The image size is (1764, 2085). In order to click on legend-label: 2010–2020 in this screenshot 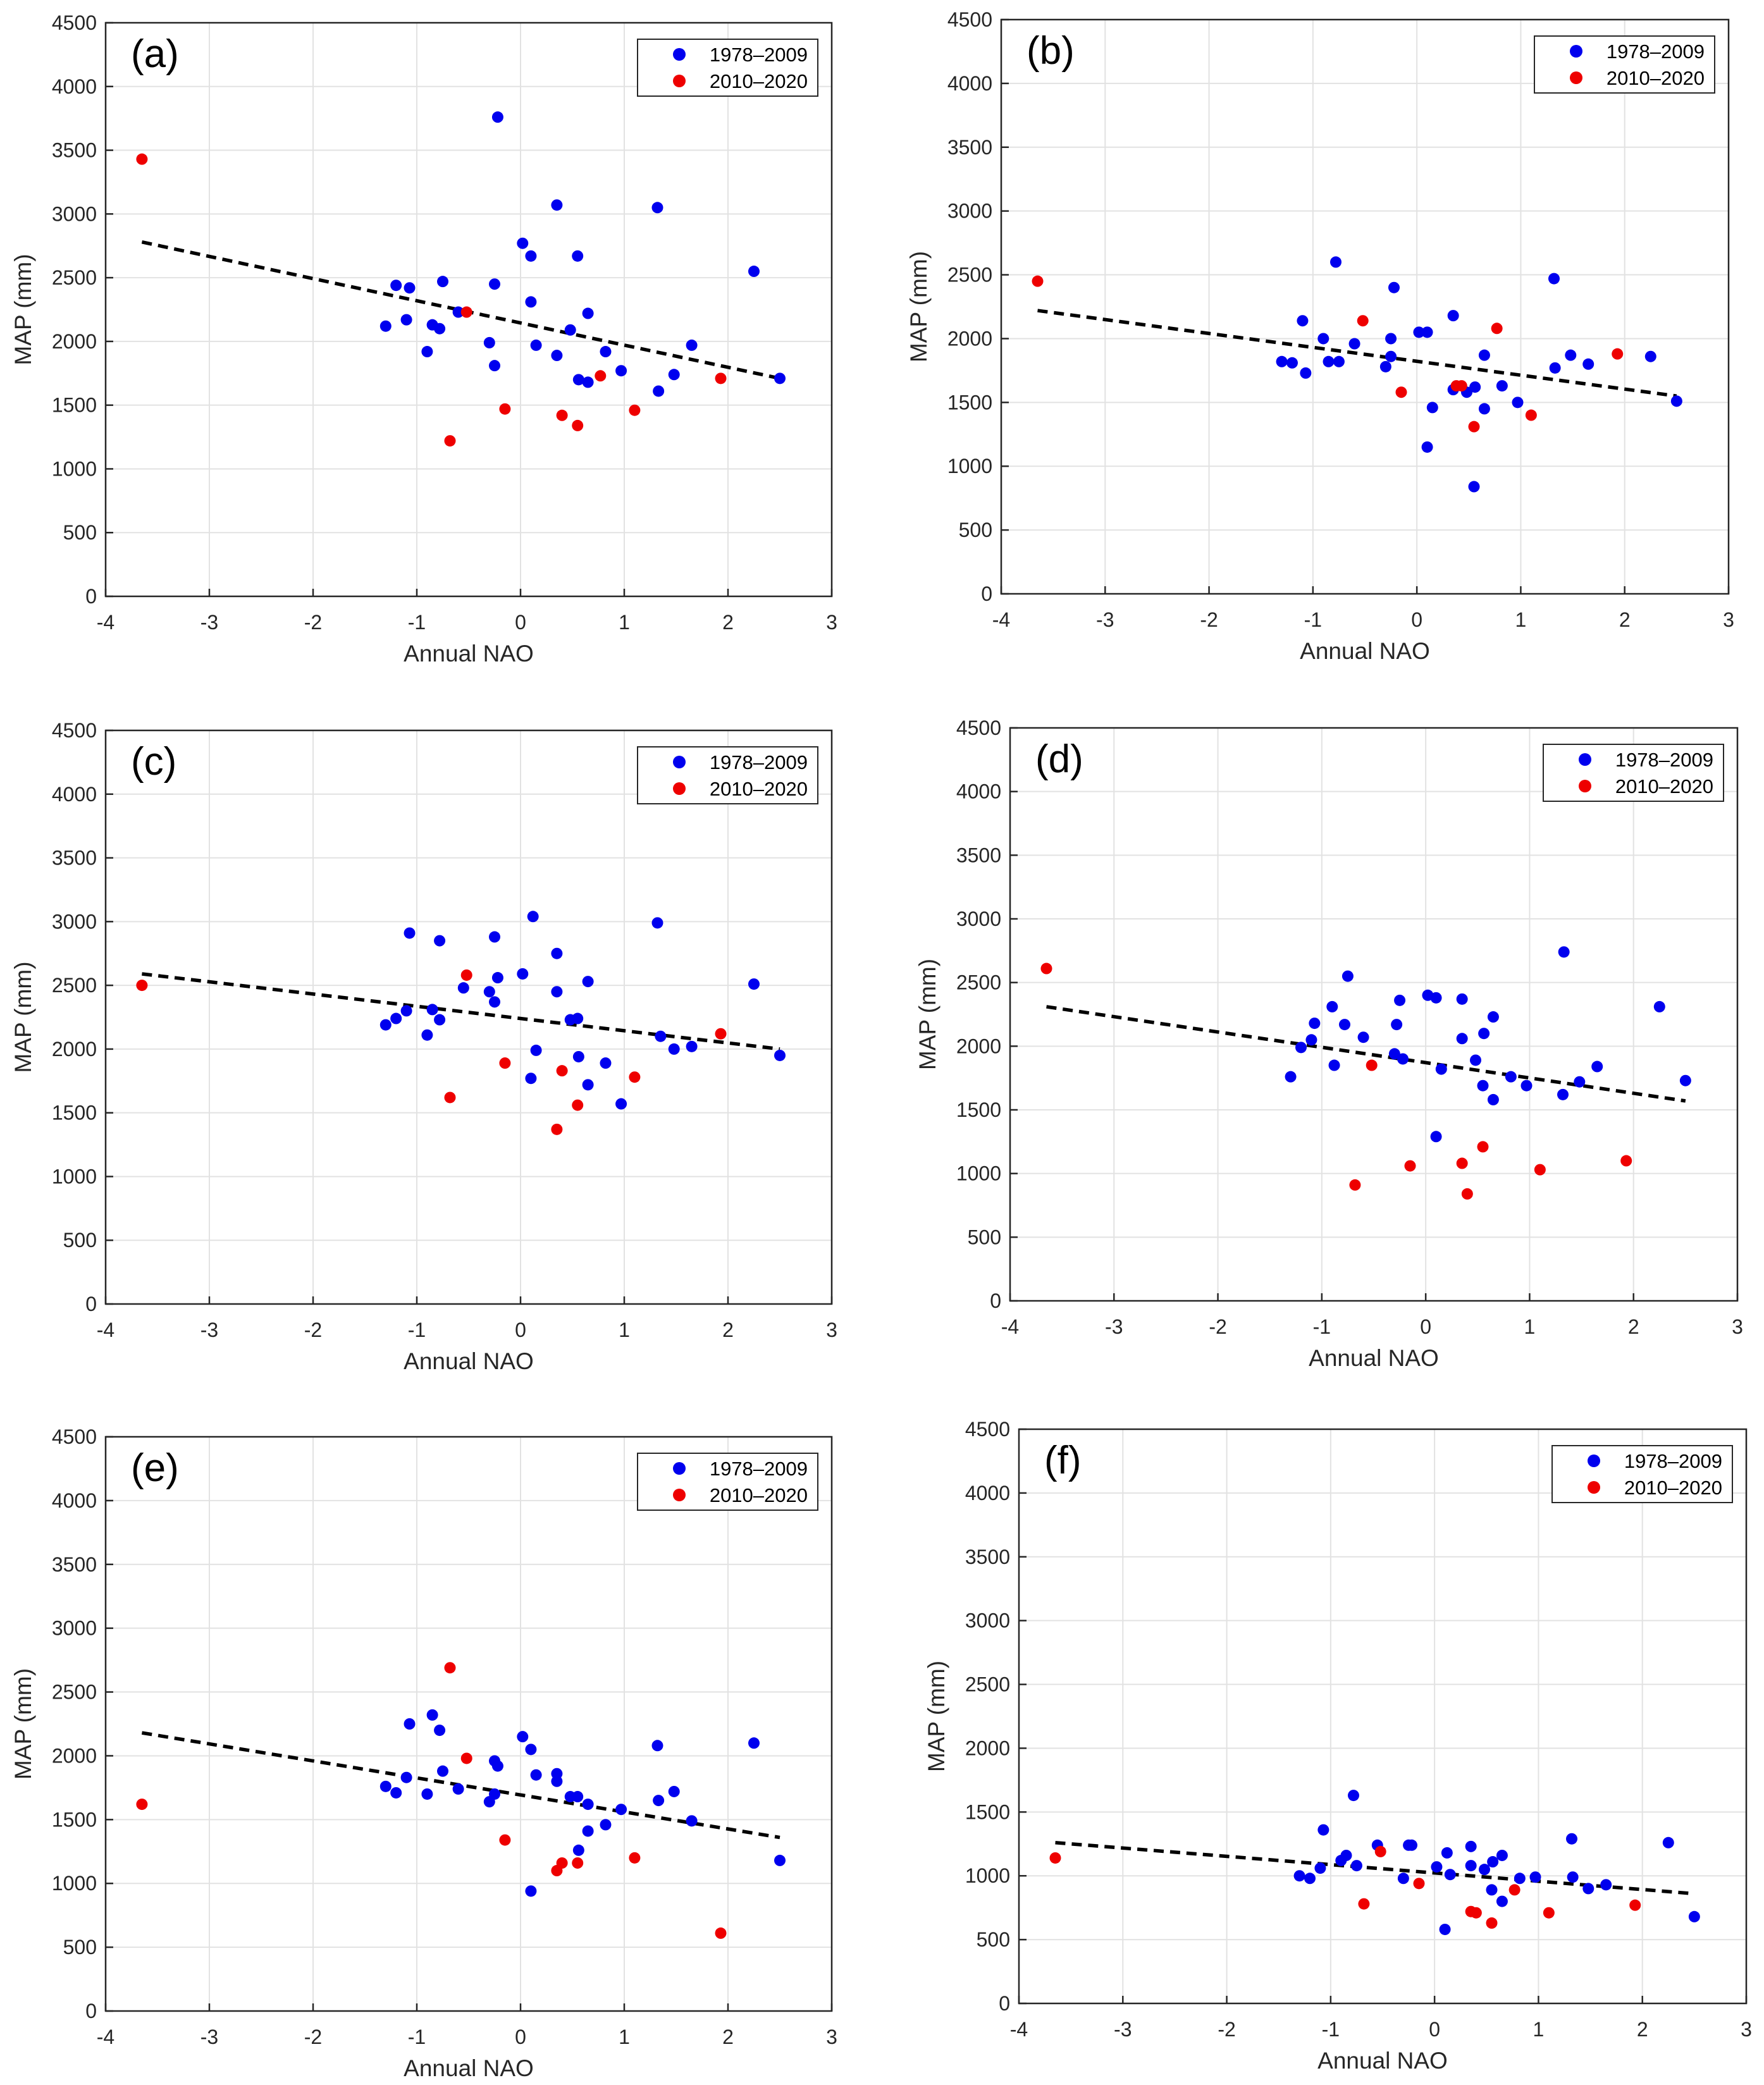, I will do `click(1664, 786)`.